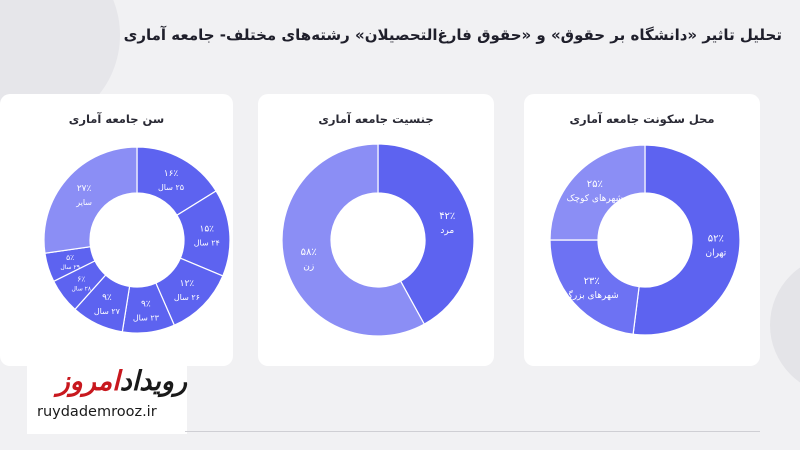 The width and height of the screenshot is (800, 450). What do you see at coordinates (81, 278) in the screenshot?
I see `slice-percent-label: ۶٪` at bounding box center [81, 278].